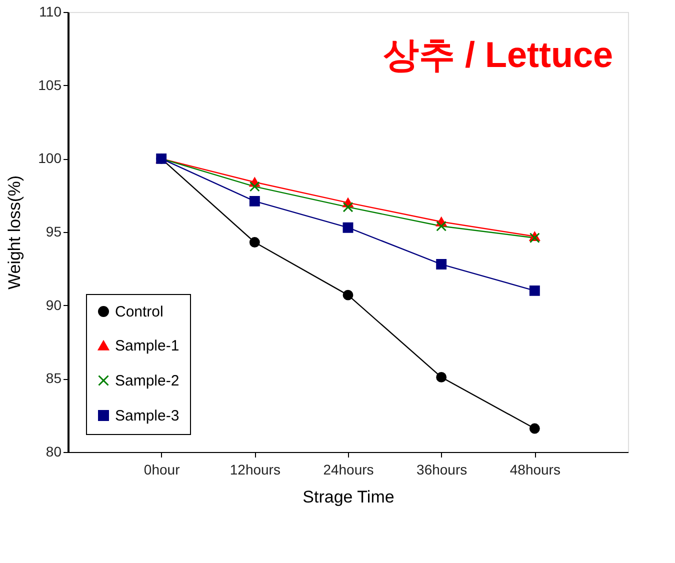  I want to click on y-tick-label: 80, so click(54, 452).